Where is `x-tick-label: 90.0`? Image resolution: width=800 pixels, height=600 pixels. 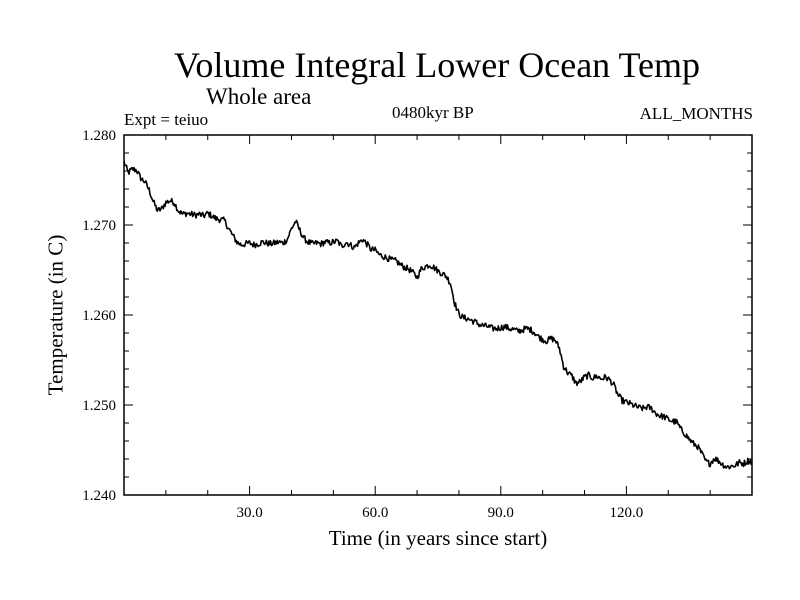
x-tick-label: 90.0 is located at coordinates (501, 513).